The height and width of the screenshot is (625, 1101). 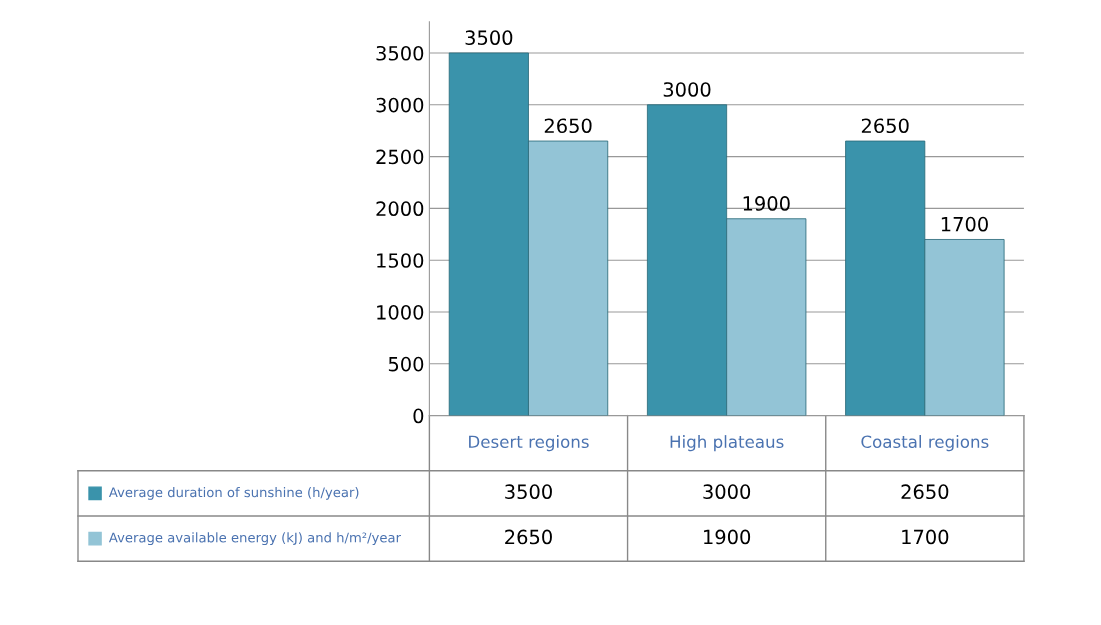 What do you see at coordinates (964, 224) in the screenshot?
I see `data-label: 1700` at bounding box center [964, 224].